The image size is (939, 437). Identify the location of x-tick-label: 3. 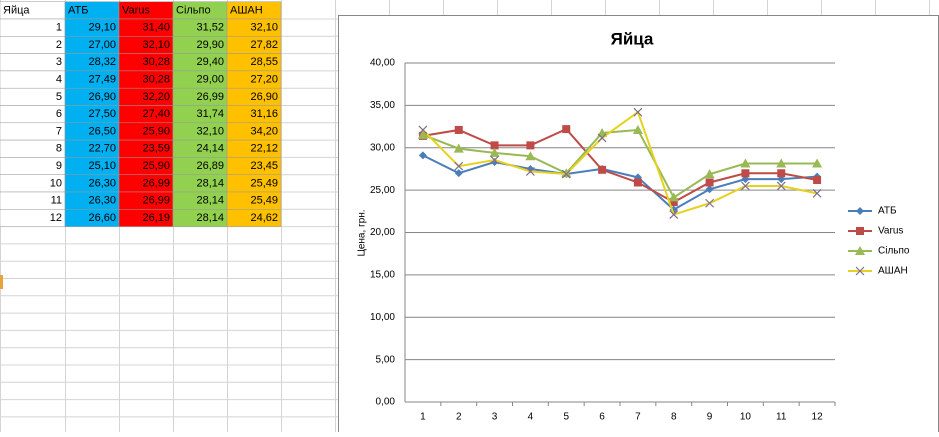
(495, 417).